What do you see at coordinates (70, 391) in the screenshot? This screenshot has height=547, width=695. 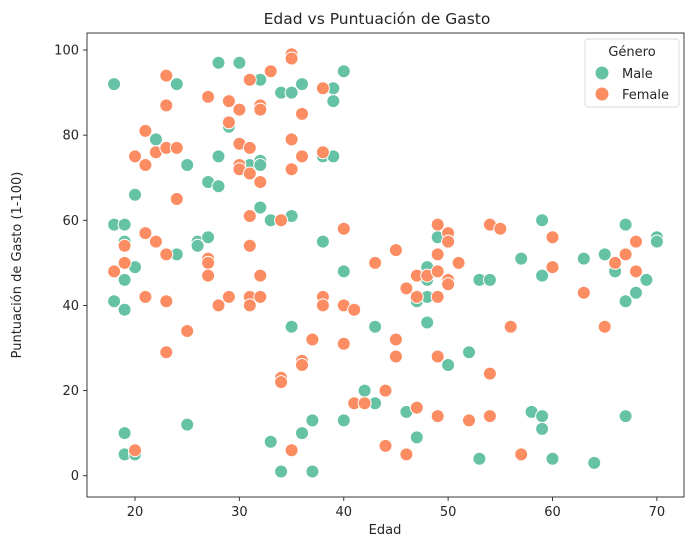 I see `y-tick-label: 20` at bounding box center [70, 391].